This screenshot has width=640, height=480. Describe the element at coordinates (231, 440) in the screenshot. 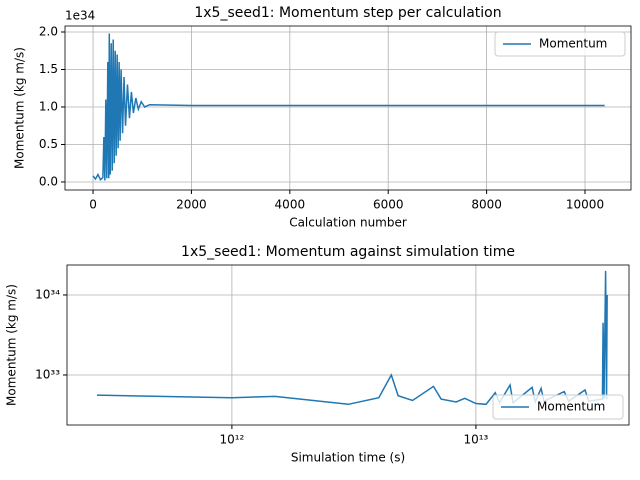

I see `x-tick-label: 10¹²` at that location.